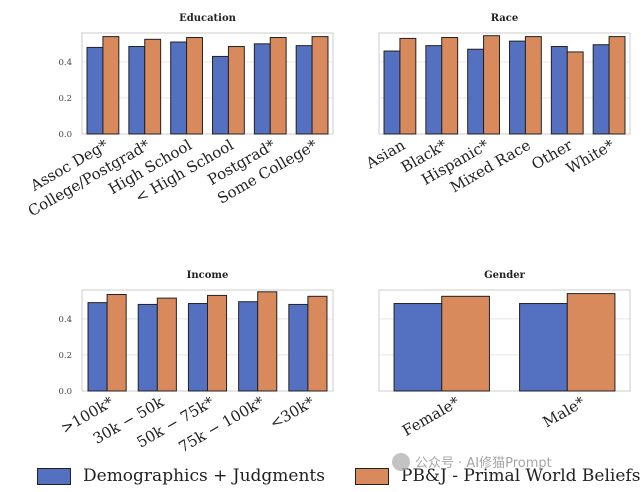 Image resolution: width=642 pixels, height=492 pixels. Describe the element at coordinates (617, 85) in the screenshot. I see `bar-white-pbj` at that location.